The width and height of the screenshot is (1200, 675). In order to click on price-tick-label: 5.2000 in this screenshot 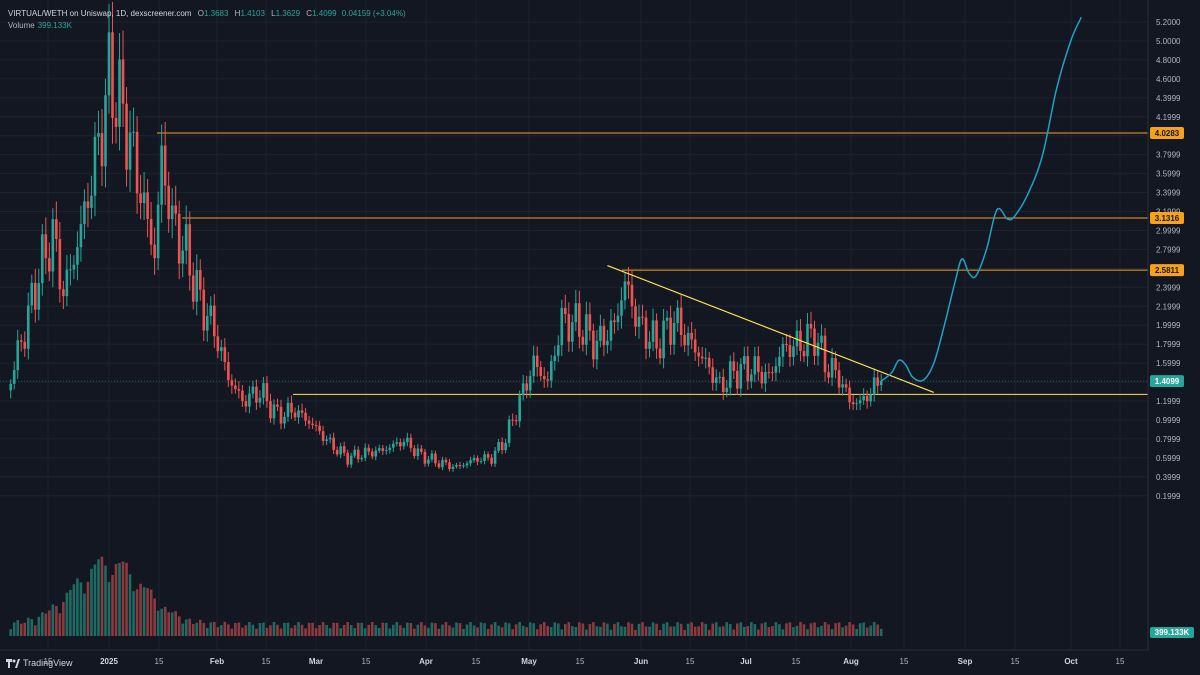, I will do `click(1168, 22)`.